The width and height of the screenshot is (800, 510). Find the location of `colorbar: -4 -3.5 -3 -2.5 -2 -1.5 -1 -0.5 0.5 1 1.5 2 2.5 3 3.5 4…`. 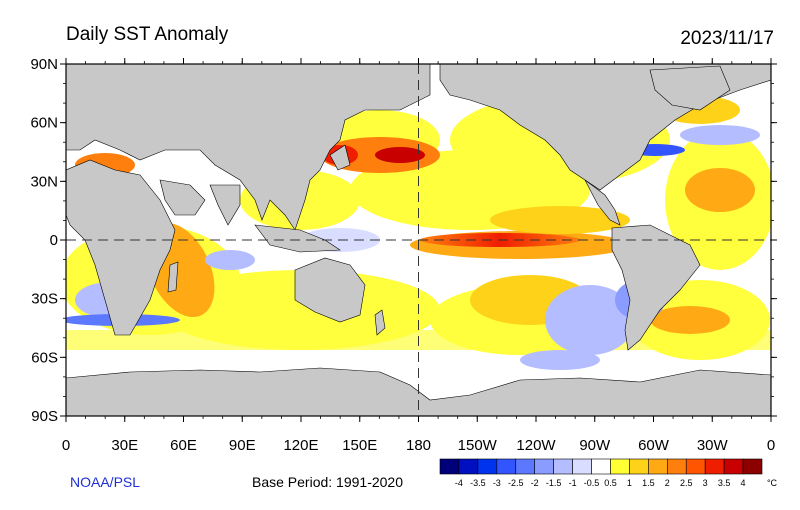

colorbar: -4 -3.5 -3 -2.5 -2 -1.5 -1 -0.5 0.5 1 1.5 2 2.5 3 3.5 4… is located at coordinates (608, 473).